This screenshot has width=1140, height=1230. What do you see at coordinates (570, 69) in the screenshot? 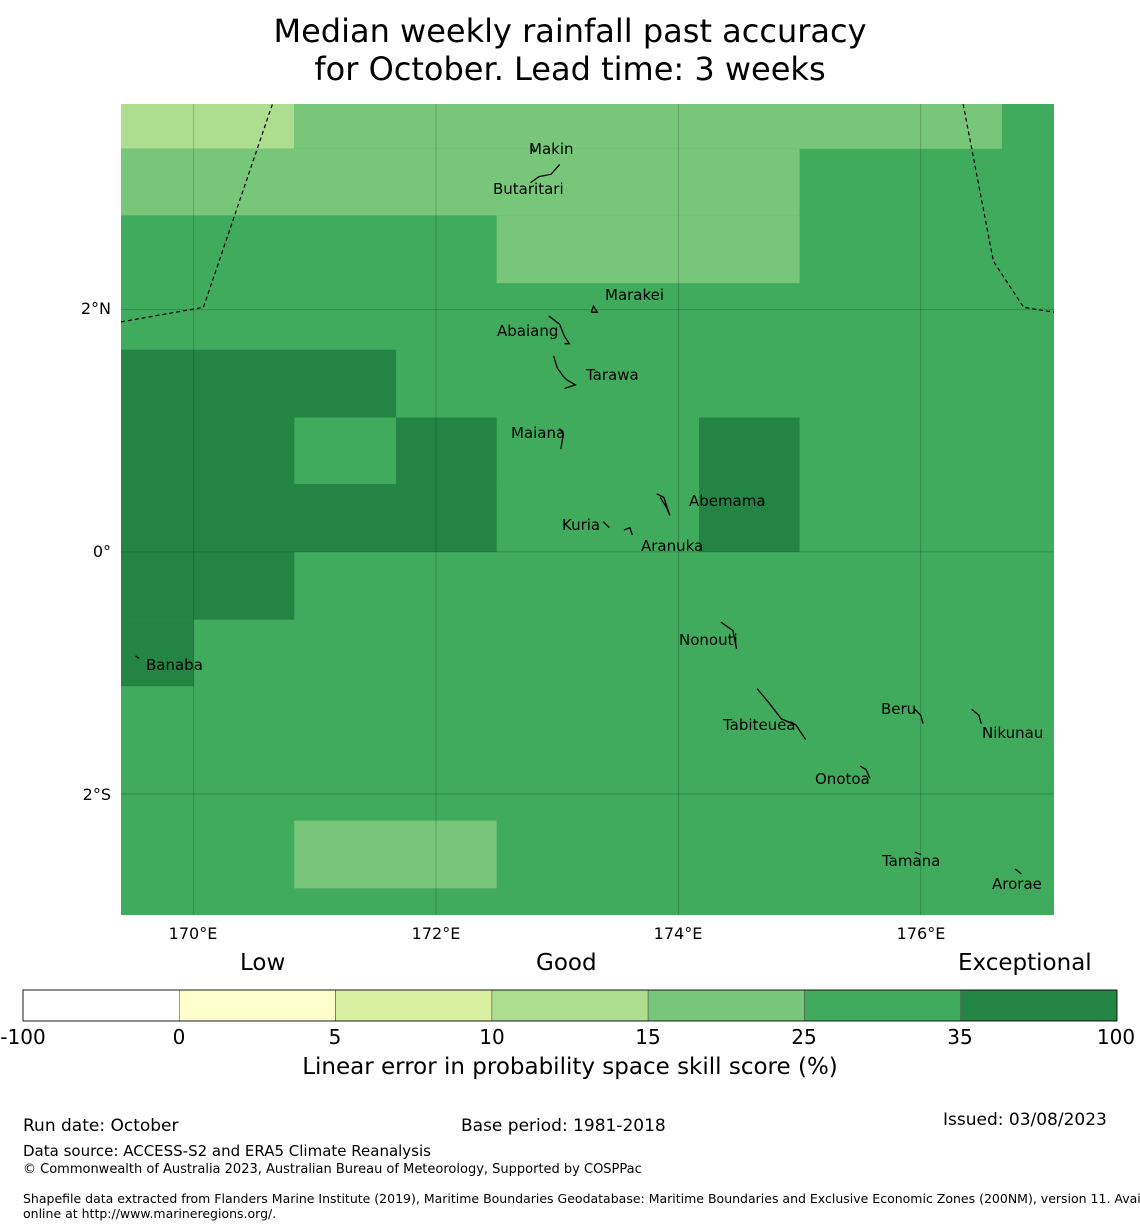
I see `title-line-2: for October. Lead time: 3 weeks` at bounding box center [570, 69].